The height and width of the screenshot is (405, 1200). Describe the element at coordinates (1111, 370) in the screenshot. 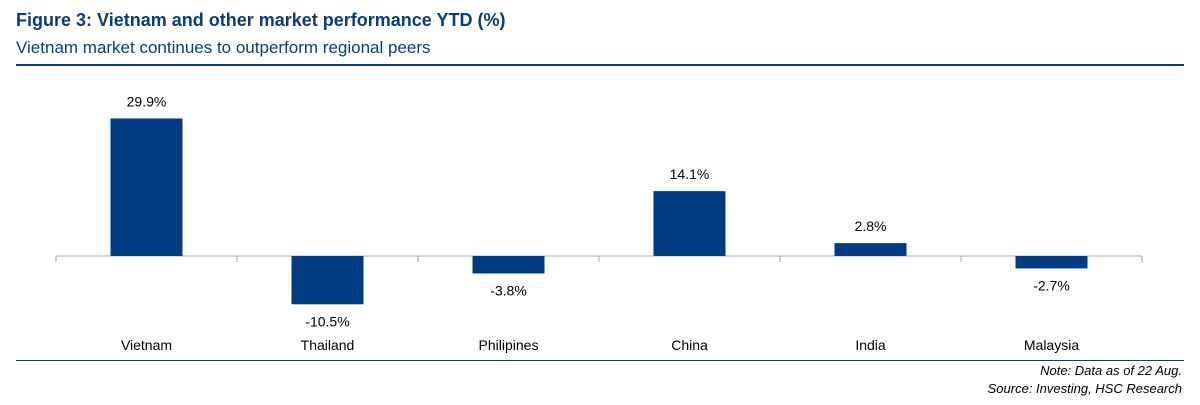

I see `data-note: Note: Data as of 22 Aug.` at that location.